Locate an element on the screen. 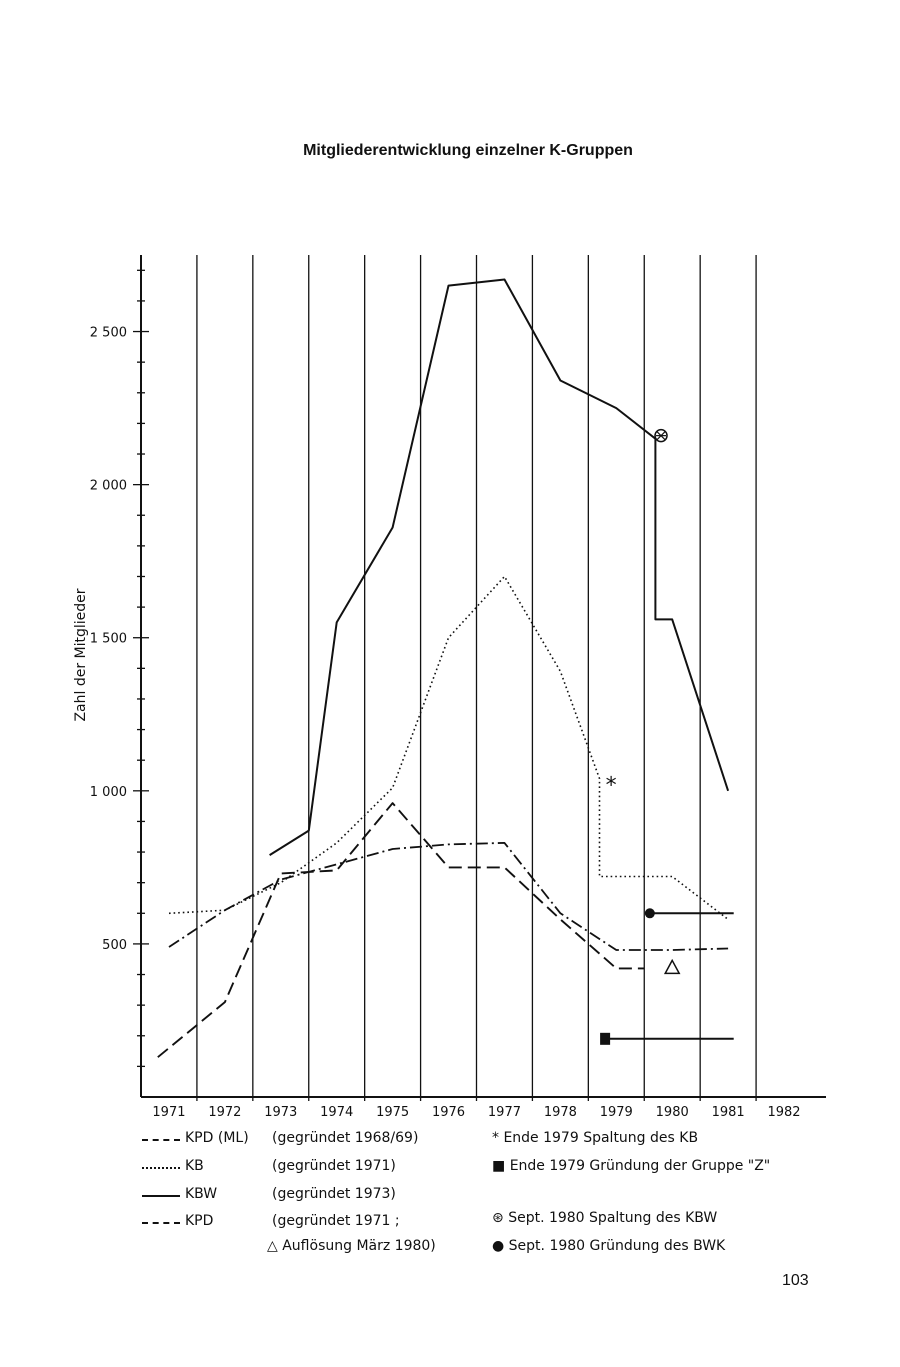 This screenshot has height=1367, width=900. legend-marker-entry: ● Sept. 1980 Gründung des BWK is located at coordinates (608, 1246).